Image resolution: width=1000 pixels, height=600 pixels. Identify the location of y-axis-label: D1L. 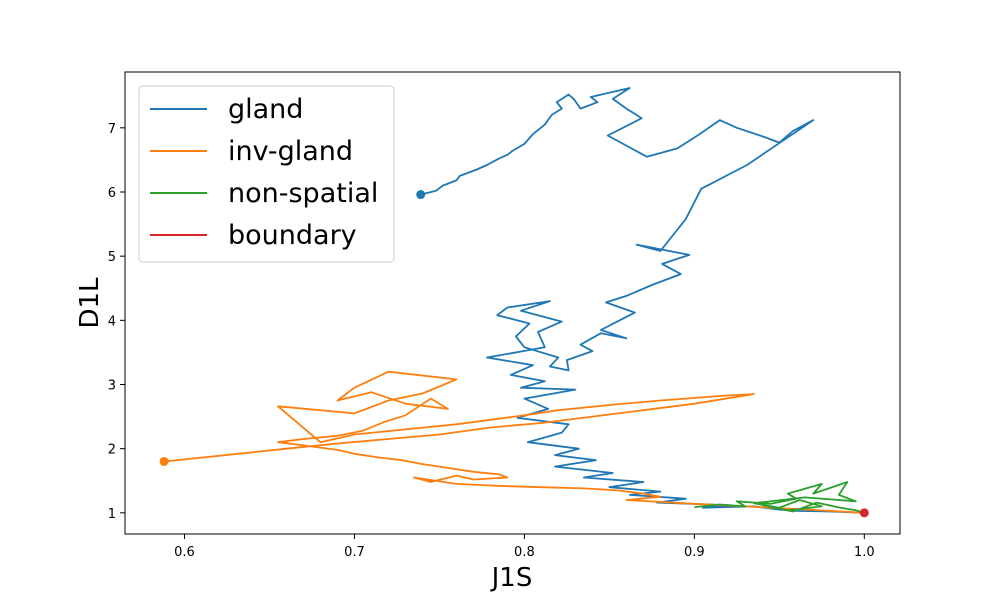
(90, 303).